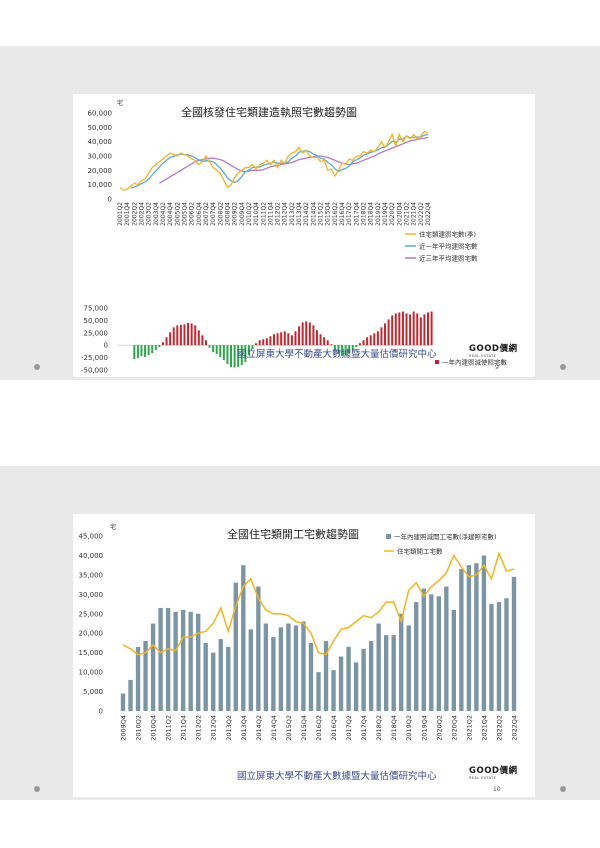 The width and height of the screenshot is (600, 848). I want to click on y-tick-label: 10,000, so click(91, 673).